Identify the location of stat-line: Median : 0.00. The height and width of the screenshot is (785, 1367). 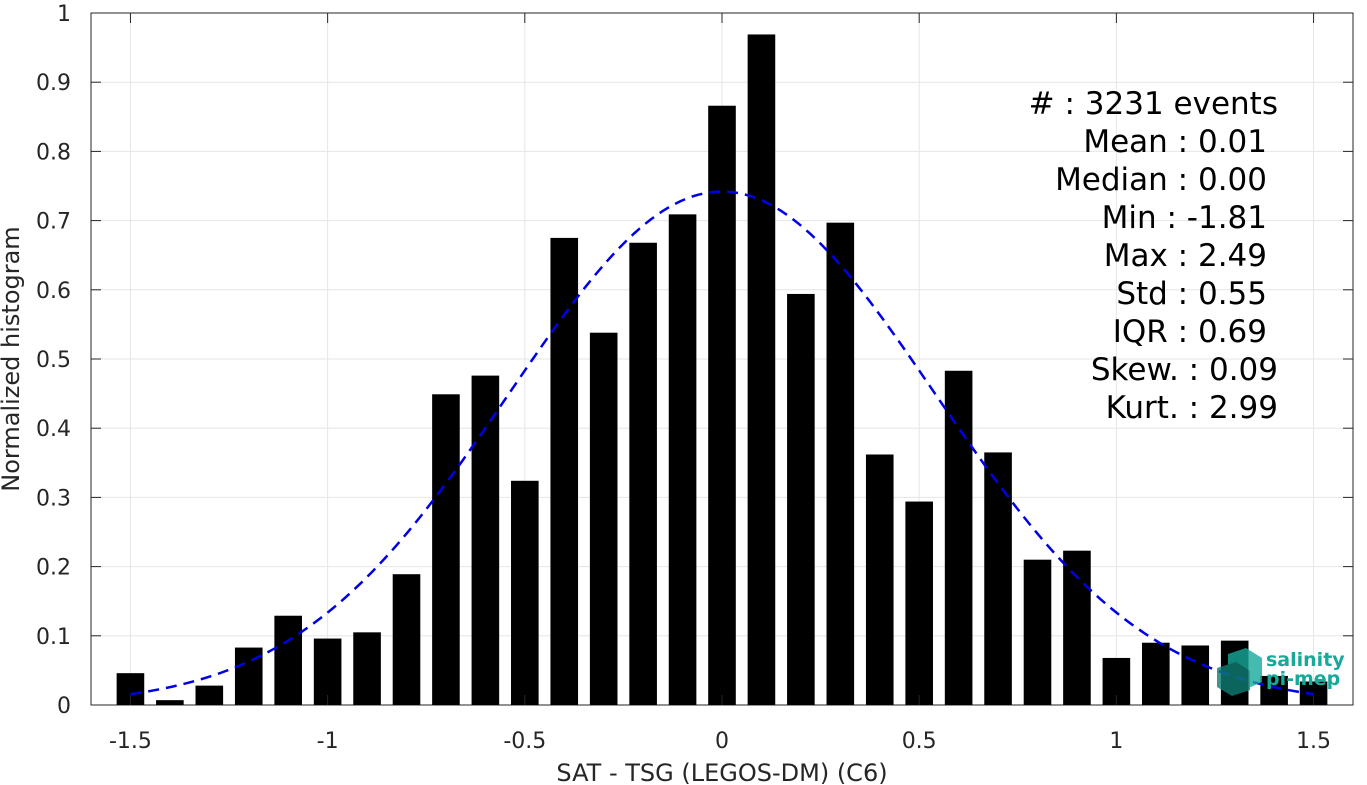
(1161, 180).